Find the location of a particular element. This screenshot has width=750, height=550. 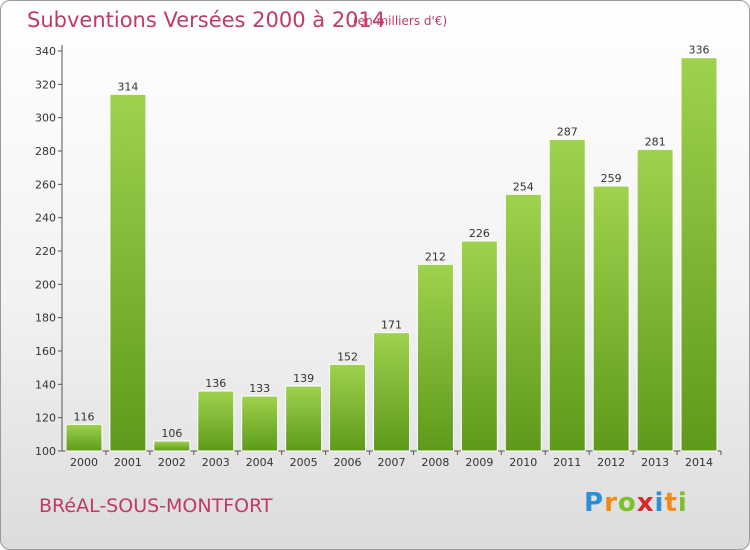

value-label-2005: 139 is located at coordinates (303, 378).